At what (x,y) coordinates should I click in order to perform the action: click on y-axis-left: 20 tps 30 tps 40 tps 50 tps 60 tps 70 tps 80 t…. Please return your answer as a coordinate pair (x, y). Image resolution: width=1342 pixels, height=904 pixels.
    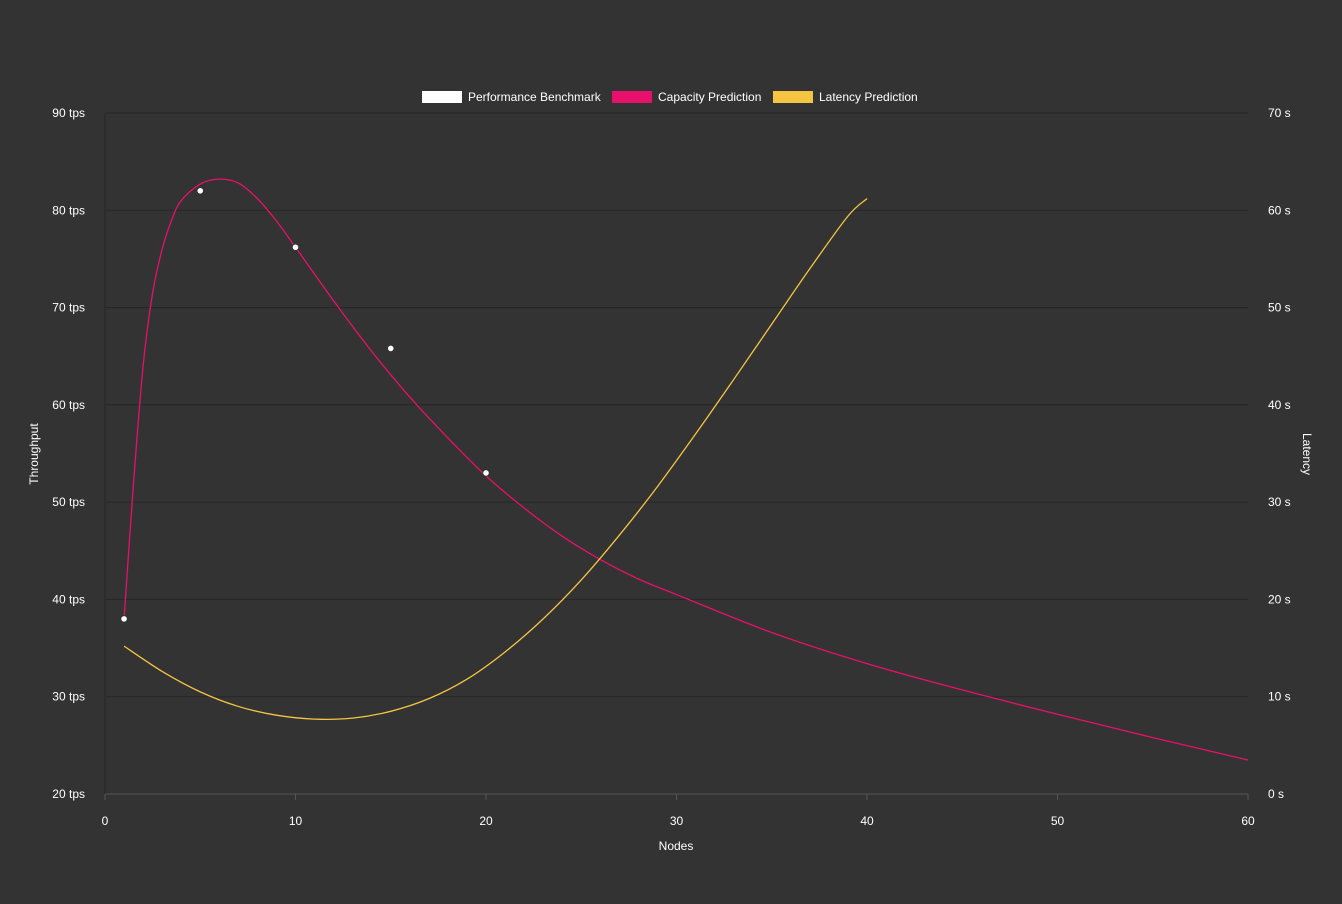
    Looking at the image, I should click on (68, 453).